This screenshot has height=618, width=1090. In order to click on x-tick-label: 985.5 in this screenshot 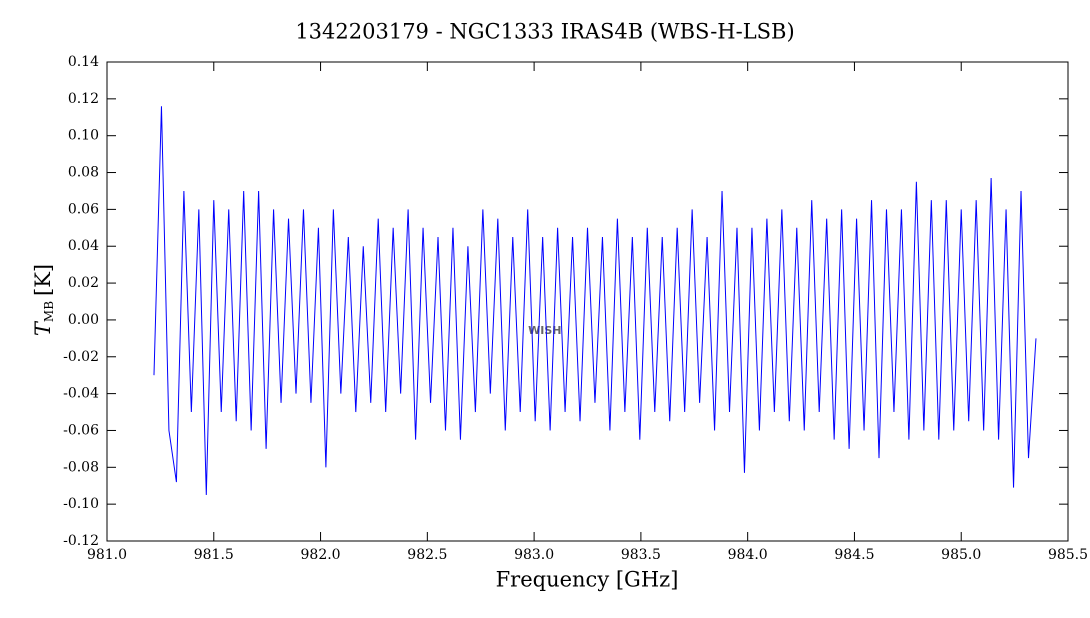, I will do `click(1068, 555)`.